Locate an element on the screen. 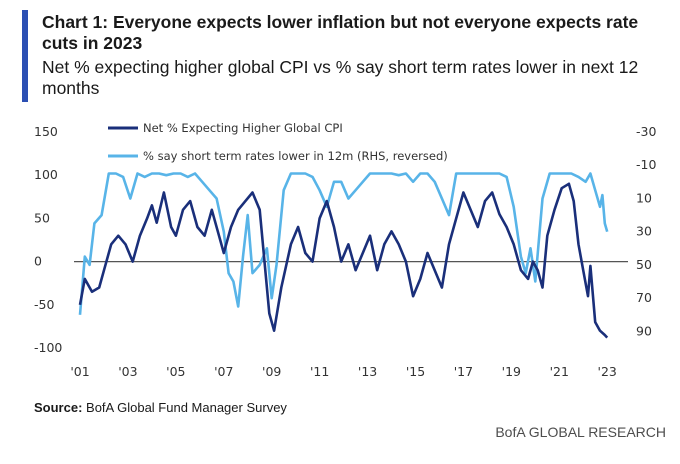 The height and width of the screenshot is (464, 680). x-tick-label: '23 is located at coordinates (607, 371).